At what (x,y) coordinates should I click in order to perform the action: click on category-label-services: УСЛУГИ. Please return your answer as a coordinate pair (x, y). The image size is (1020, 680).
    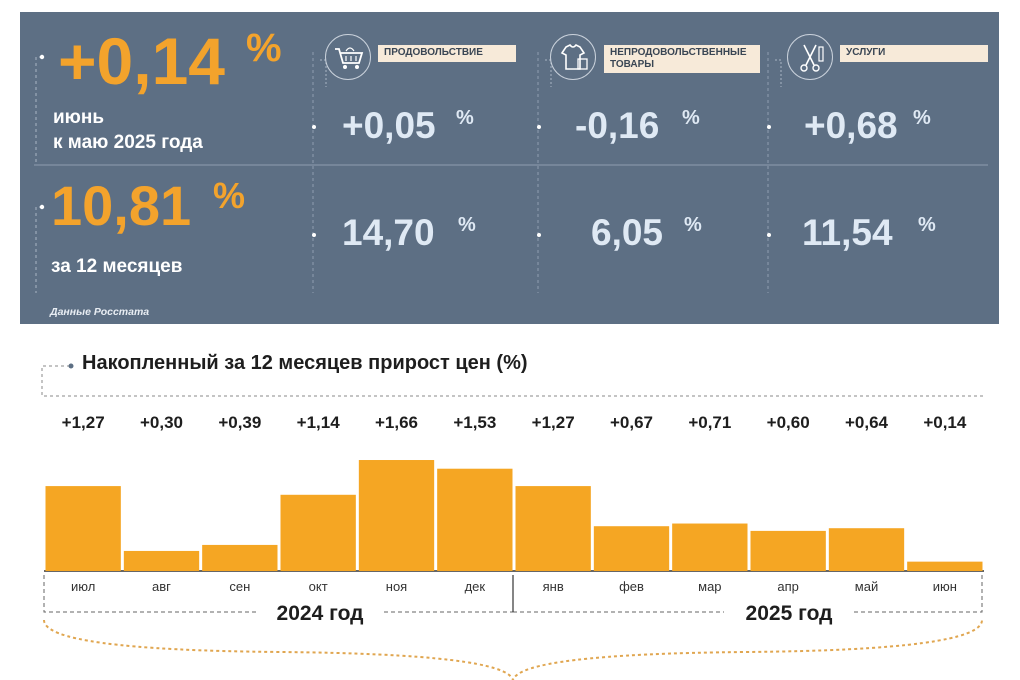
    Looking at the image, I should click on (914, 53).